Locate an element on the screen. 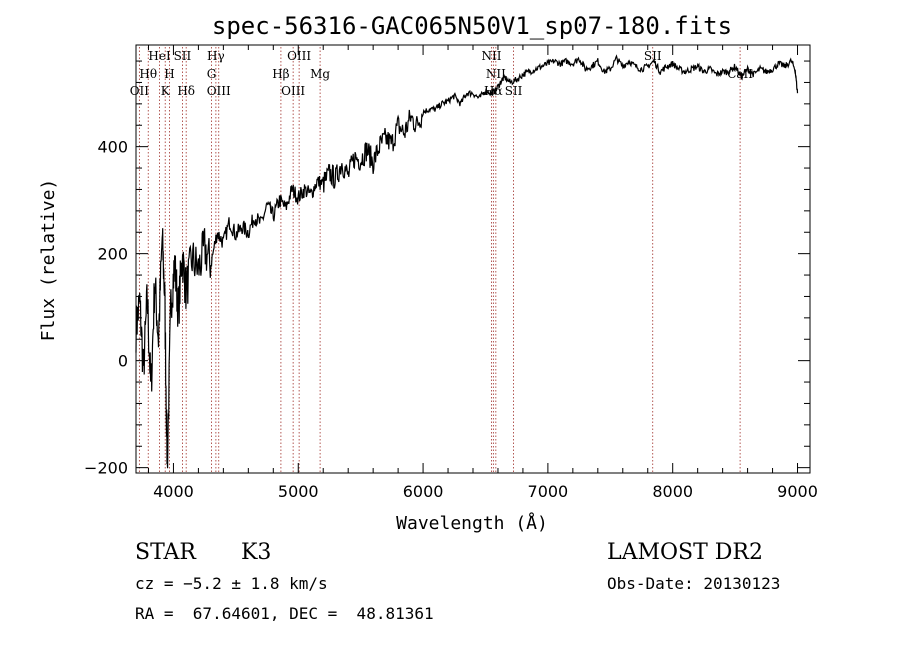  y-tick-label: 400 is located at coordinates (112, 147).